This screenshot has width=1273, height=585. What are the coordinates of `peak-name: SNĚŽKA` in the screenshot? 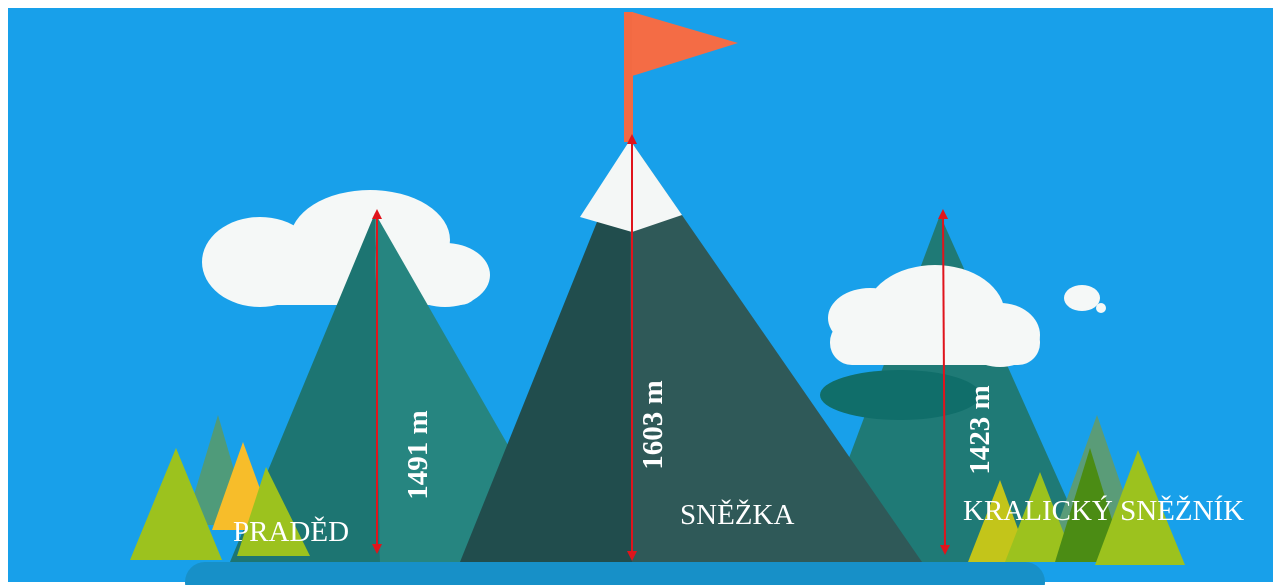 It's located at (737, 514).